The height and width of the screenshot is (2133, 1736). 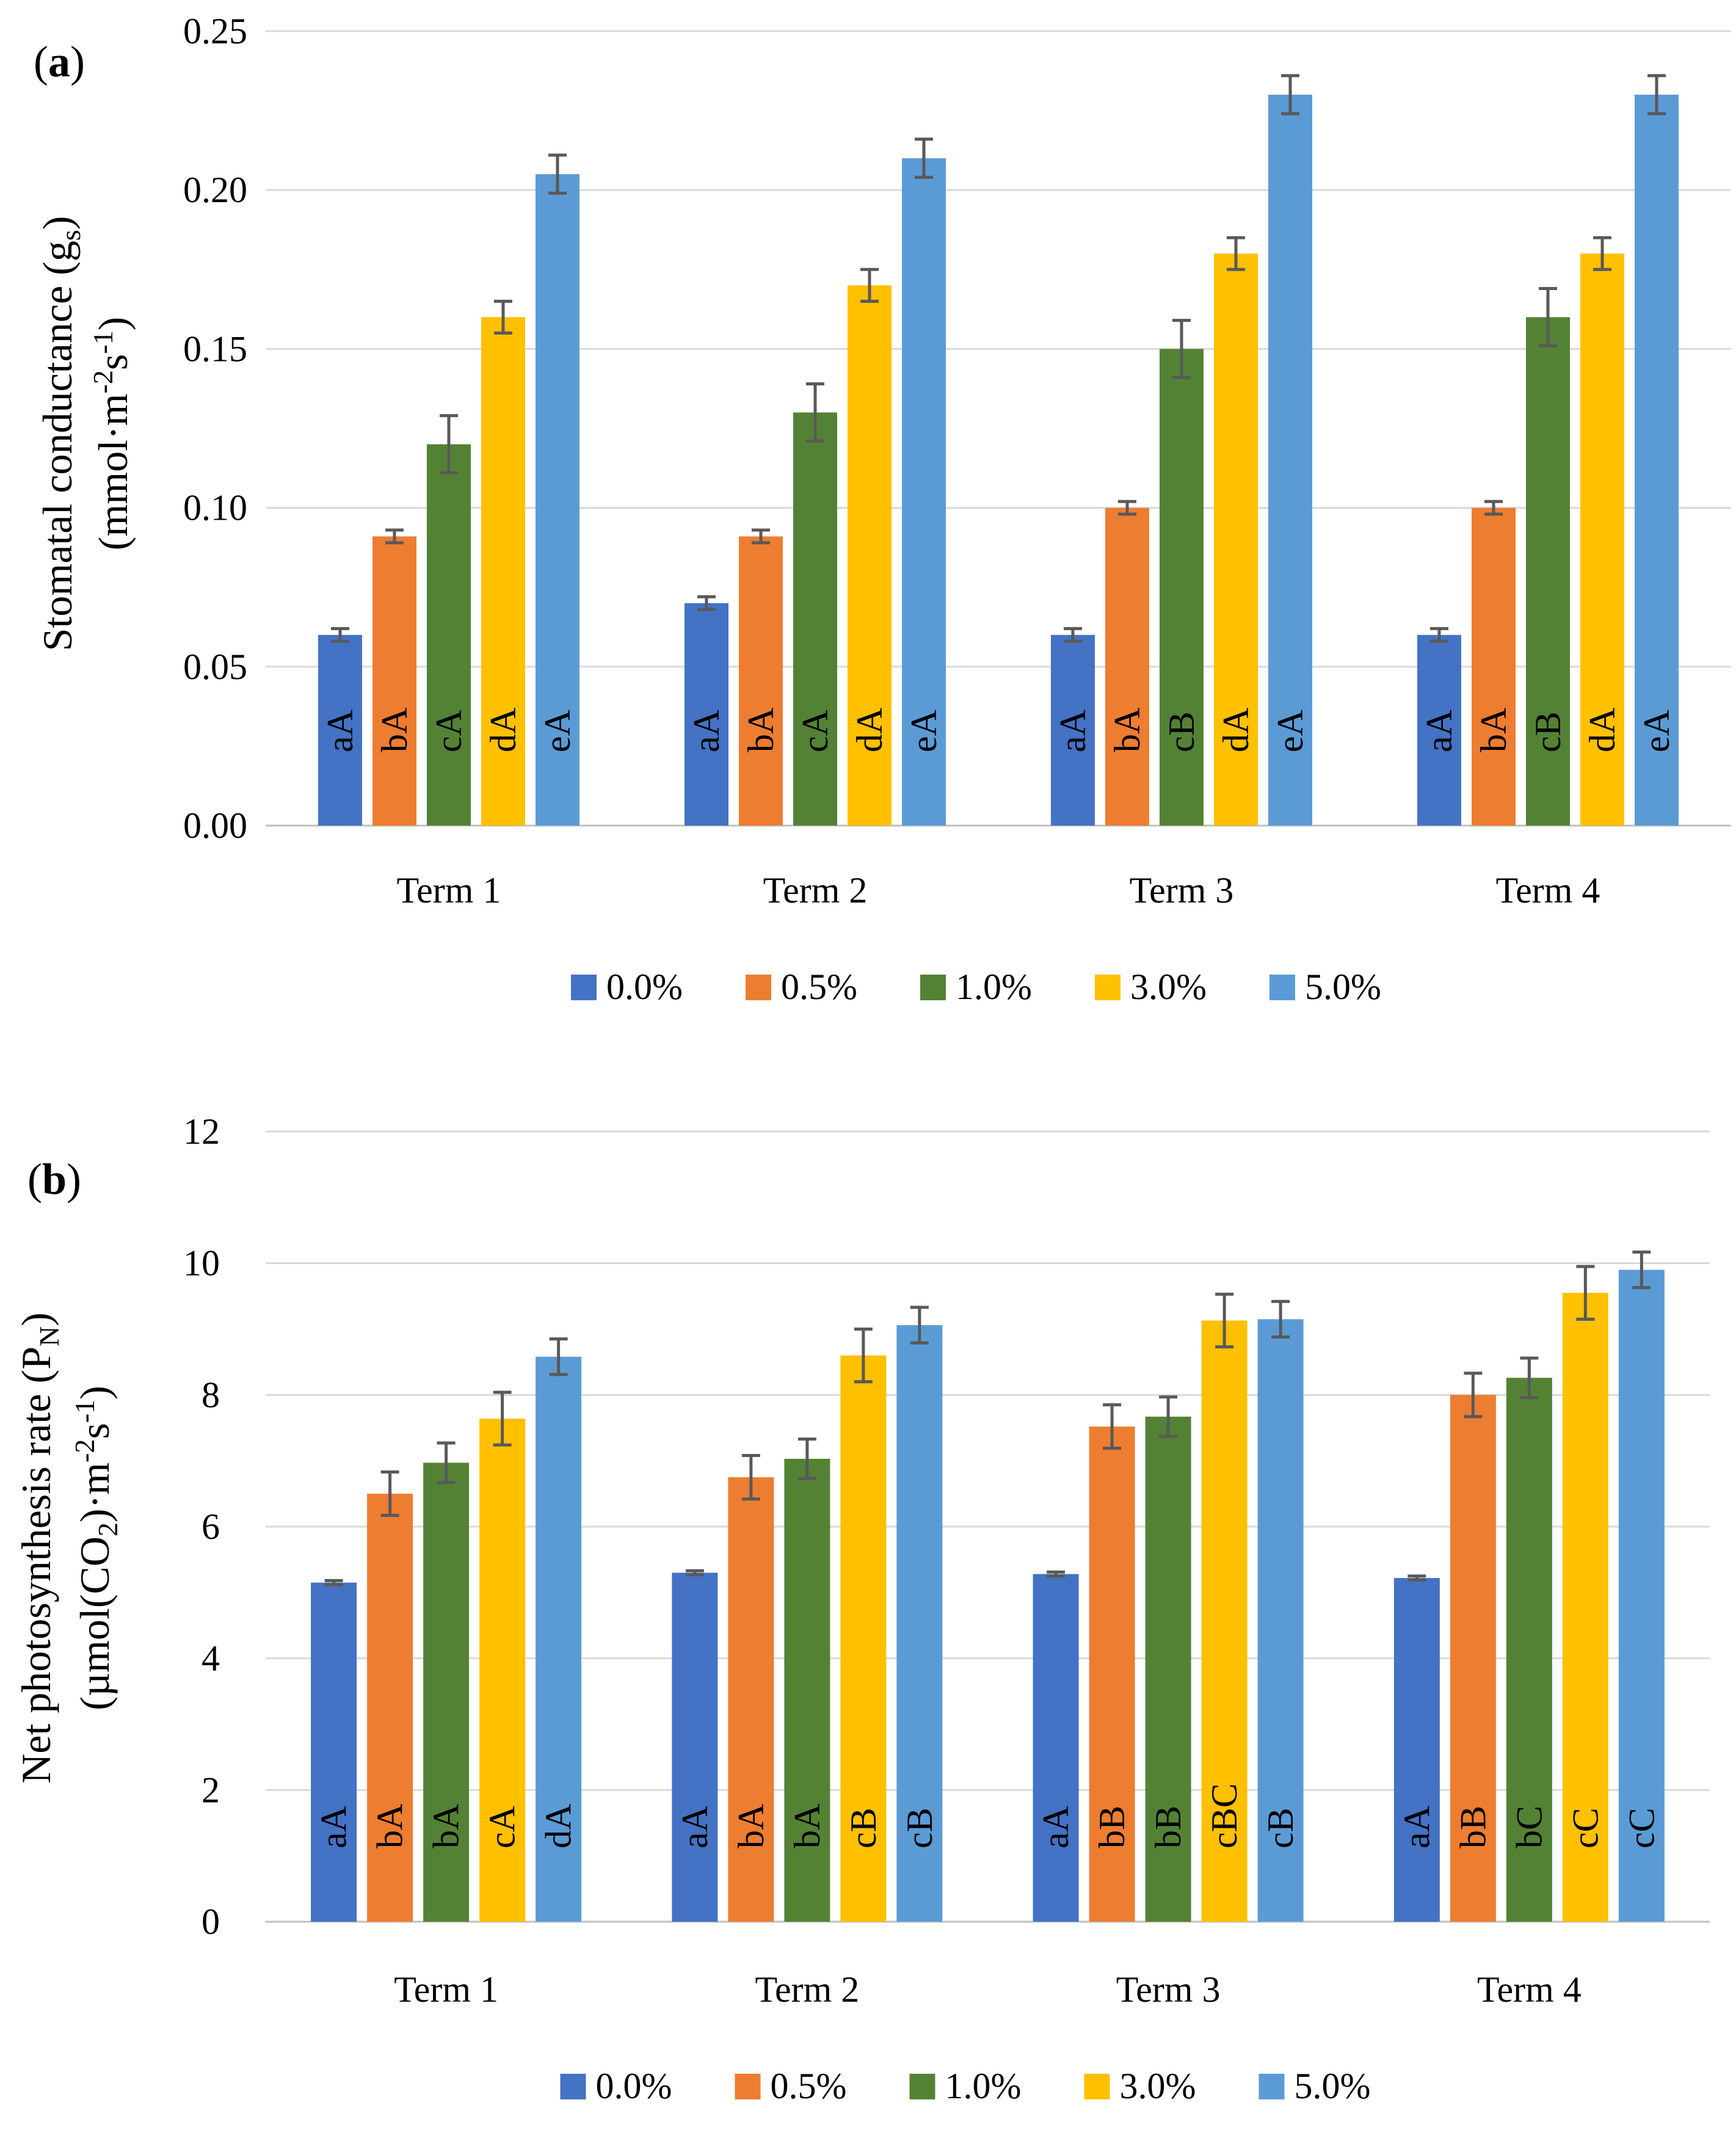 I want to click on ylabel-text: Net photosynthesis rate (P, so click(x=36, y=1565).